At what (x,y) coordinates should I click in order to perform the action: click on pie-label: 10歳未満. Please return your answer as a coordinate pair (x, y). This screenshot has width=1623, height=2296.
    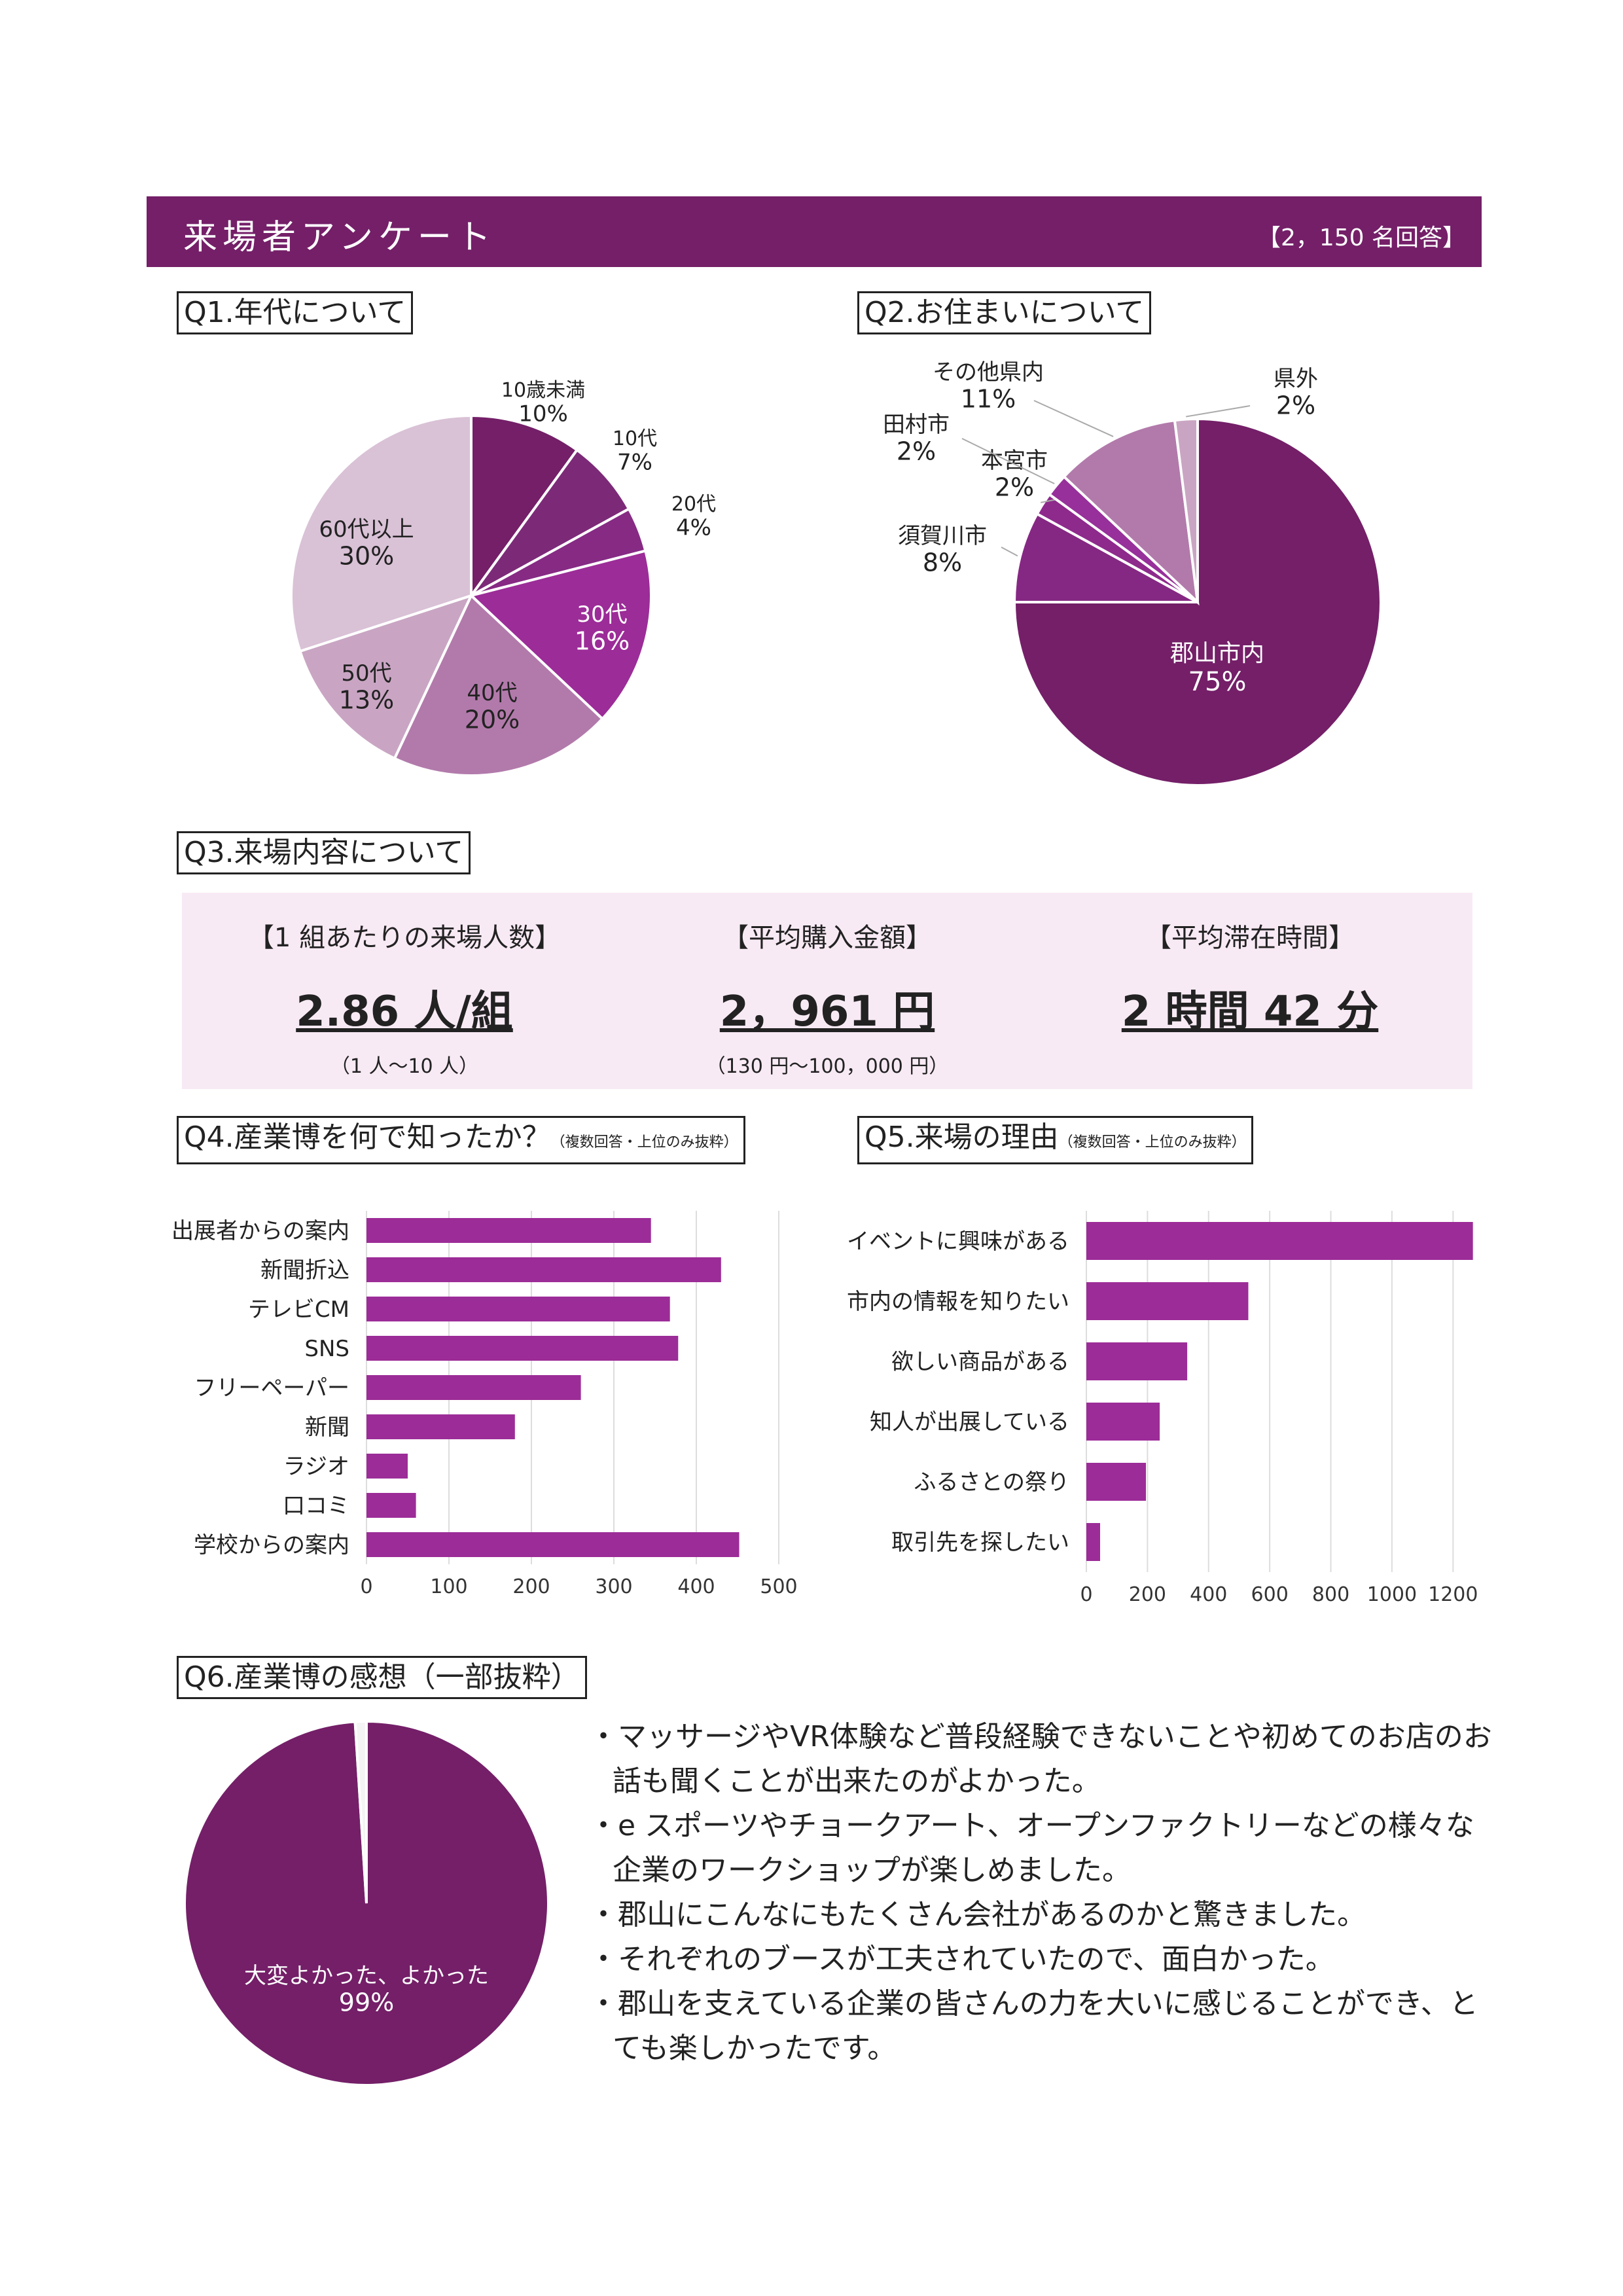
    Looking at the image, I should click on (543, 390).